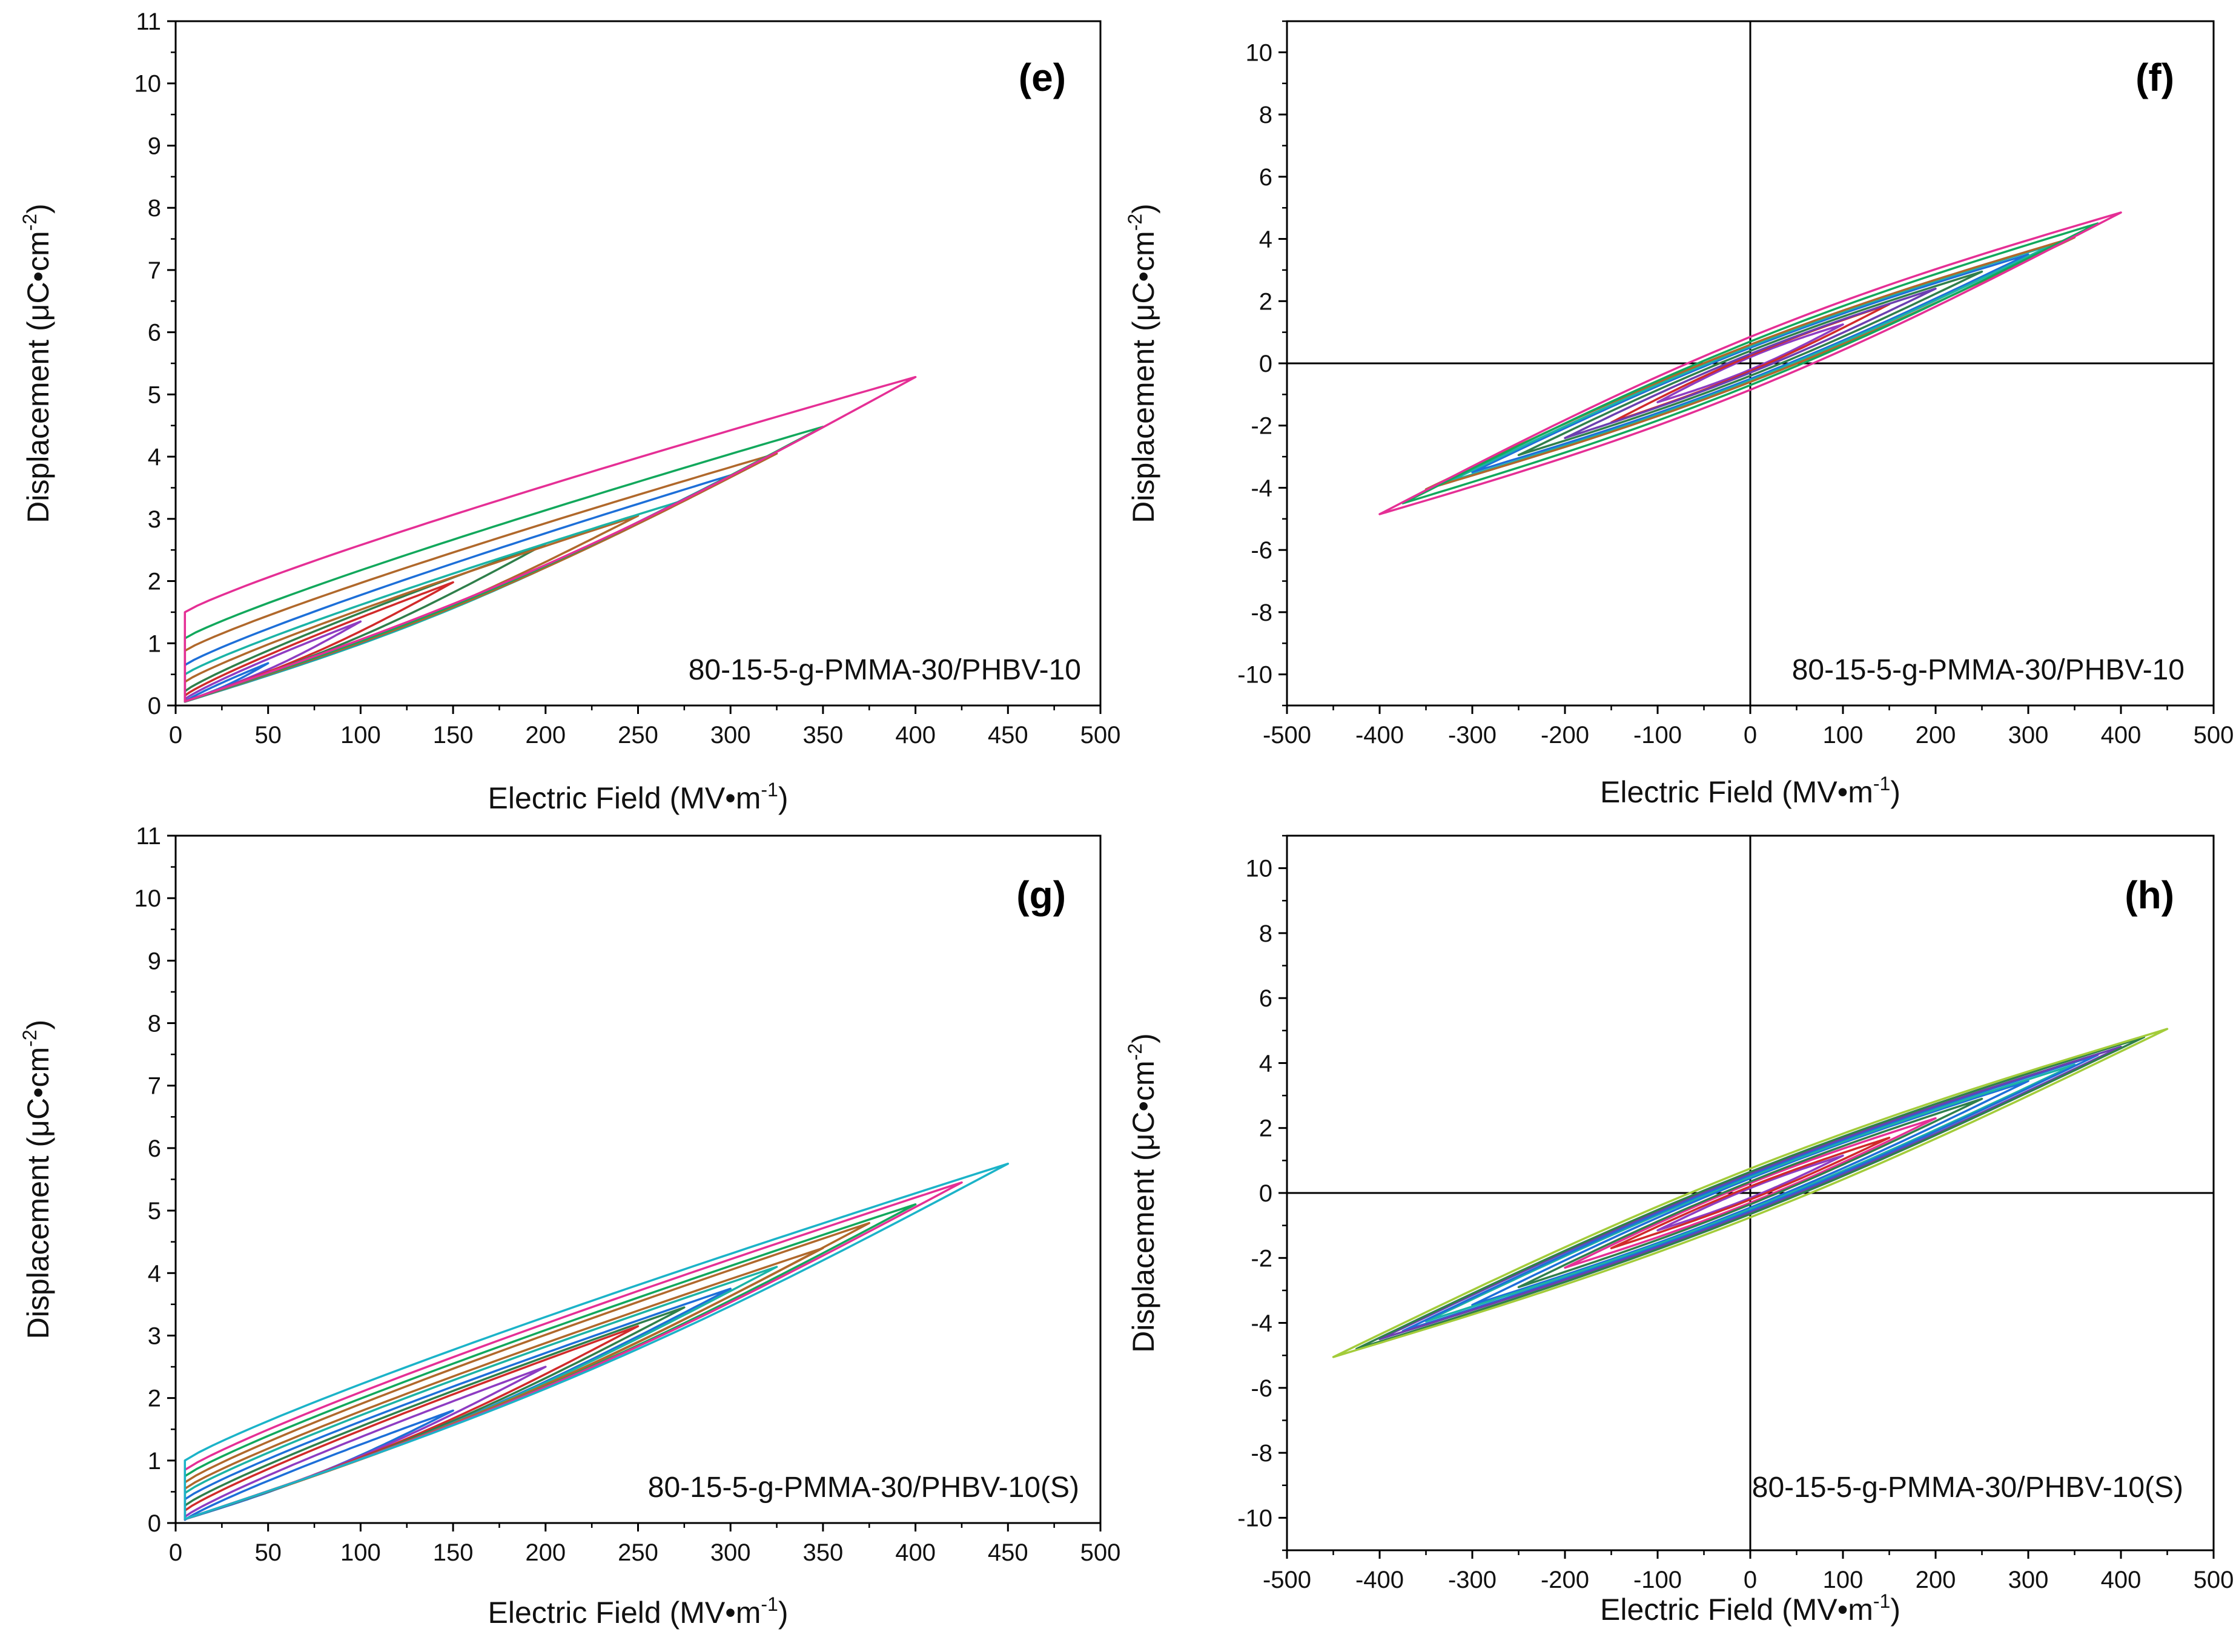  I want to click on x-tick-label: -500, so click(1287, 735).